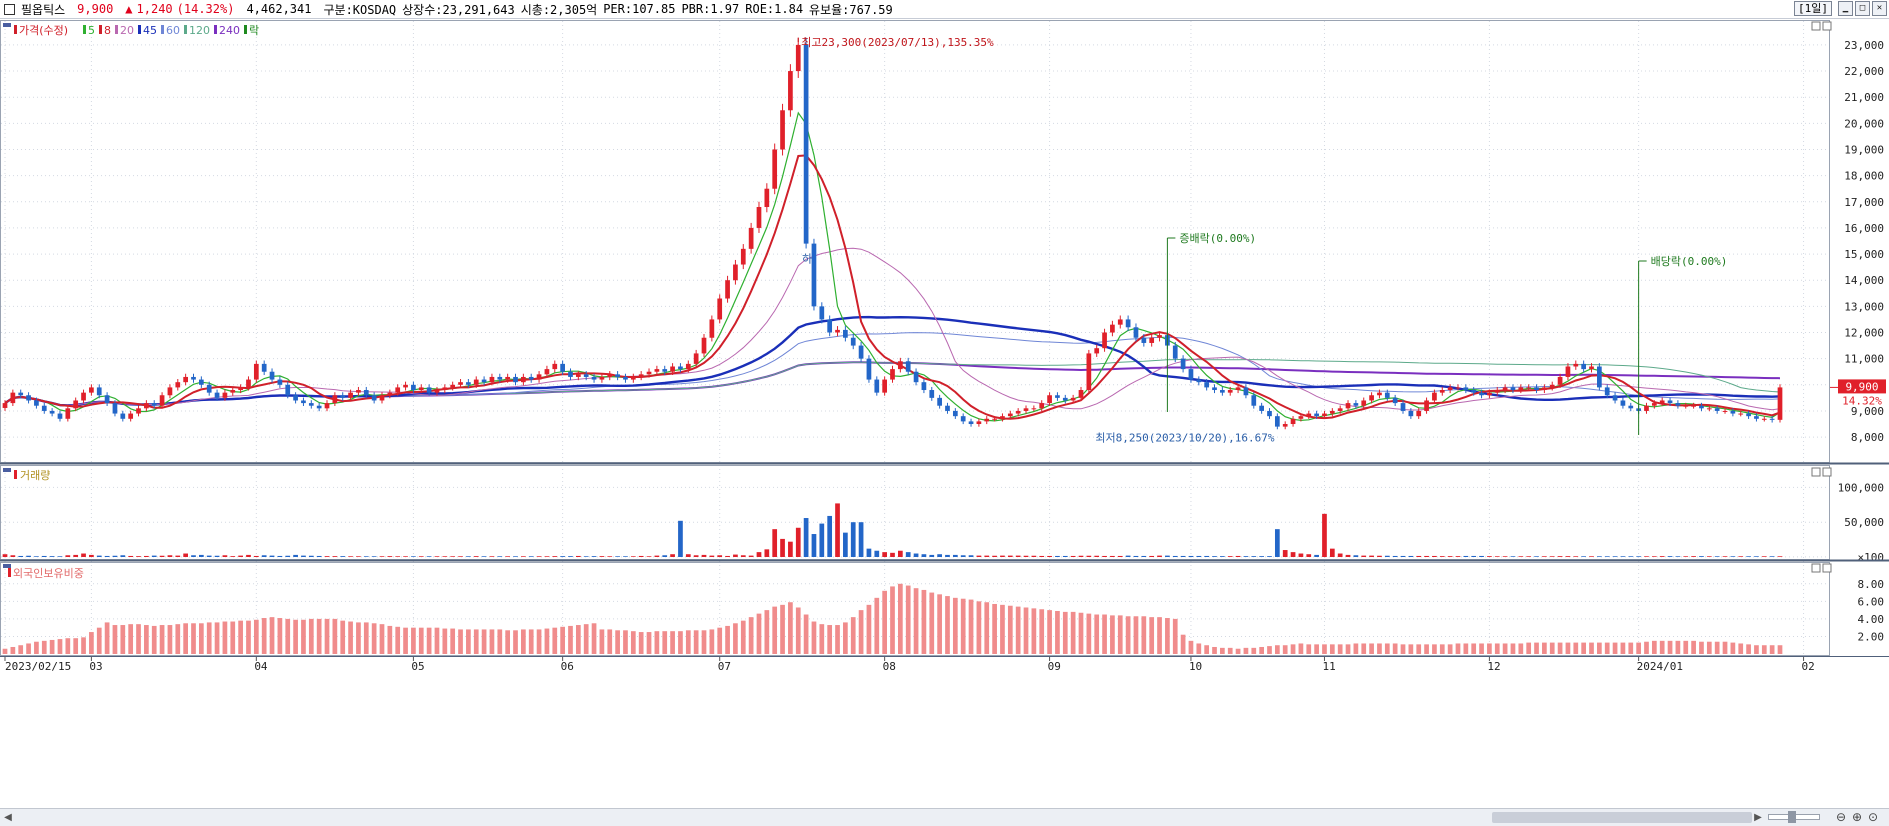 Image resolution: width=1889 pixels, height=826 pixels. What do you see at coordinates (1864, 71) in the screenshot?
I see `price-tick-label: 22,000` at bounding box center [1864, 71].